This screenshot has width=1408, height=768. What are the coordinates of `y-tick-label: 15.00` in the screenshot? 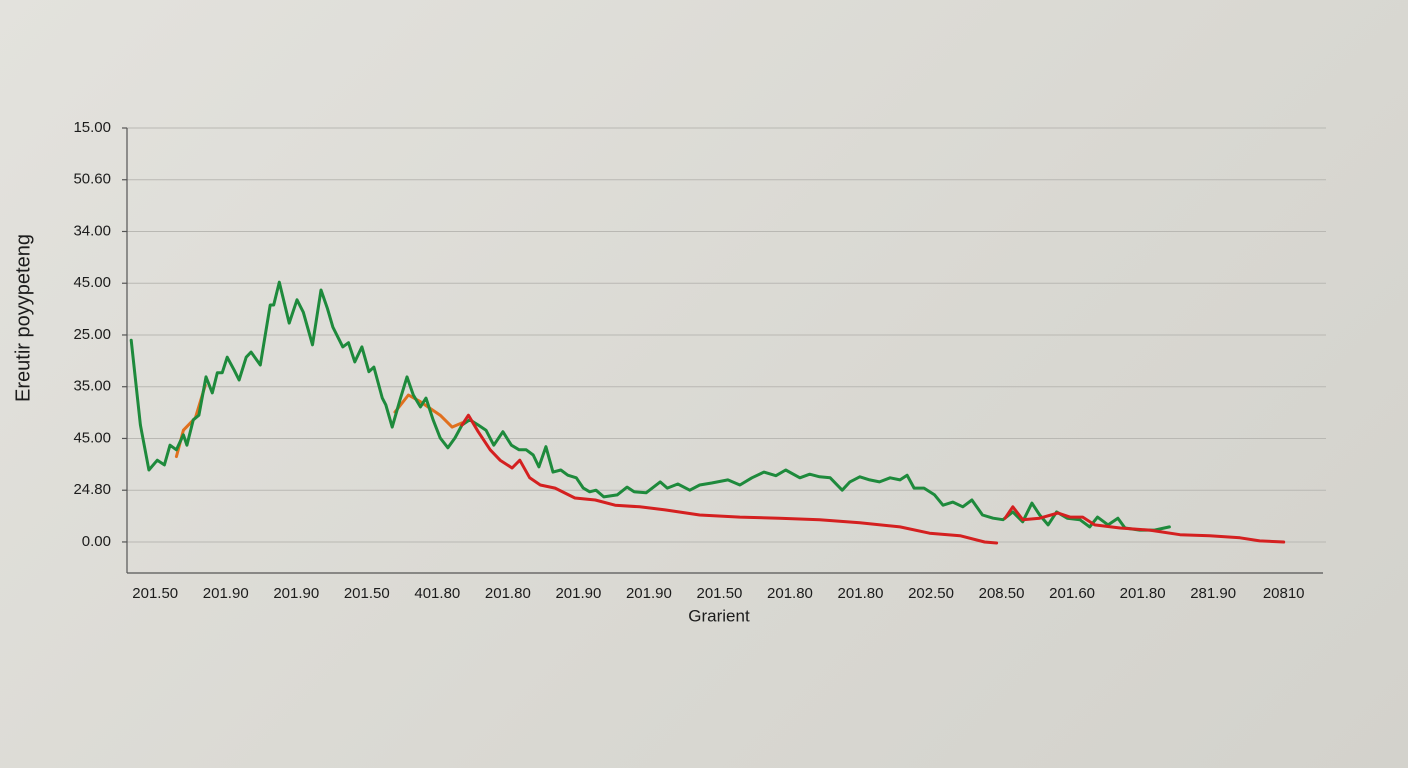 It's located at (92, 127).